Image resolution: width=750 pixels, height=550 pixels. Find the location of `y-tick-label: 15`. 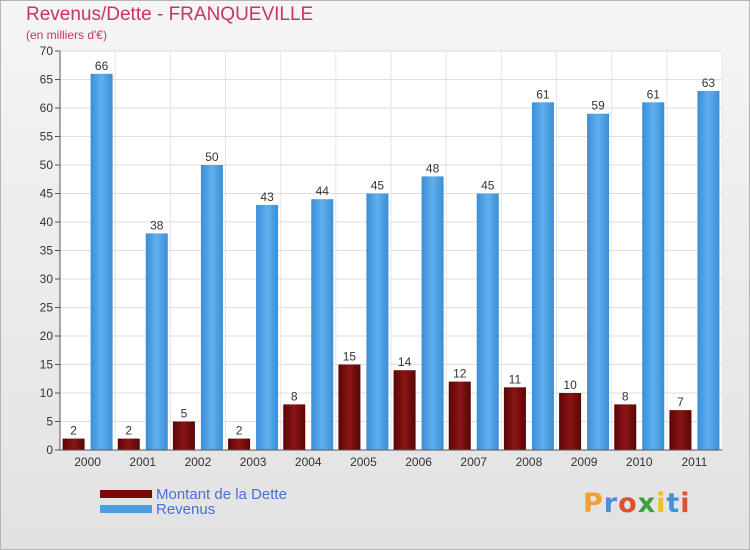

y-tick-label: 15 is located at coordinates (47, 365).